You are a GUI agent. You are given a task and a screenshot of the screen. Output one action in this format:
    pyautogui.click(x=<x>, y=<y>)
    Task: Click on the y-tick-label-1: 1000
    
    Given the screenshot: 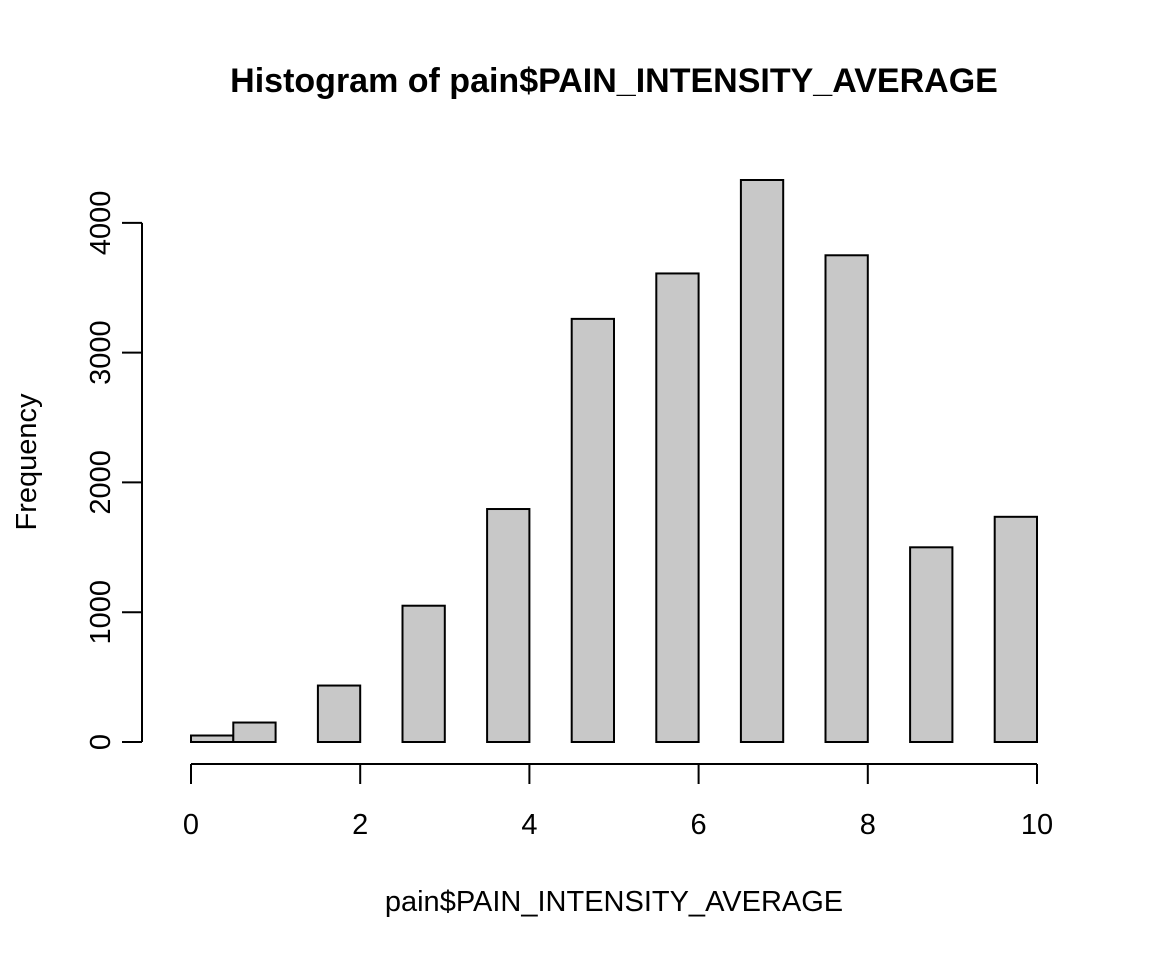 What is the action you would take?
    pyautogui.click(x=101, y=612)
    